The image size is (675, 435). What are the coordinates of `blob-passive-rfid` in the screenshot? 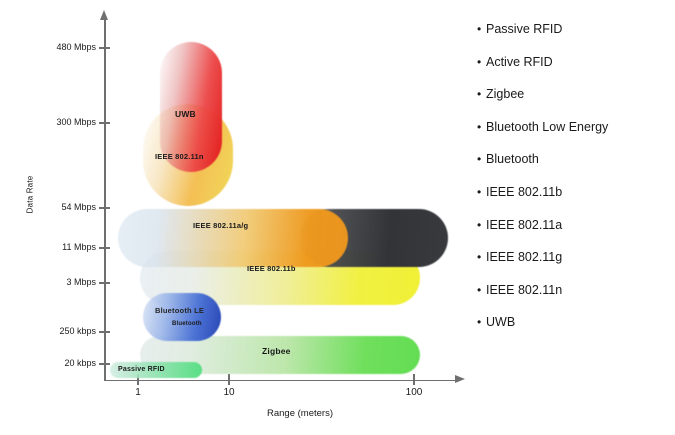 It's located at (156, 370).